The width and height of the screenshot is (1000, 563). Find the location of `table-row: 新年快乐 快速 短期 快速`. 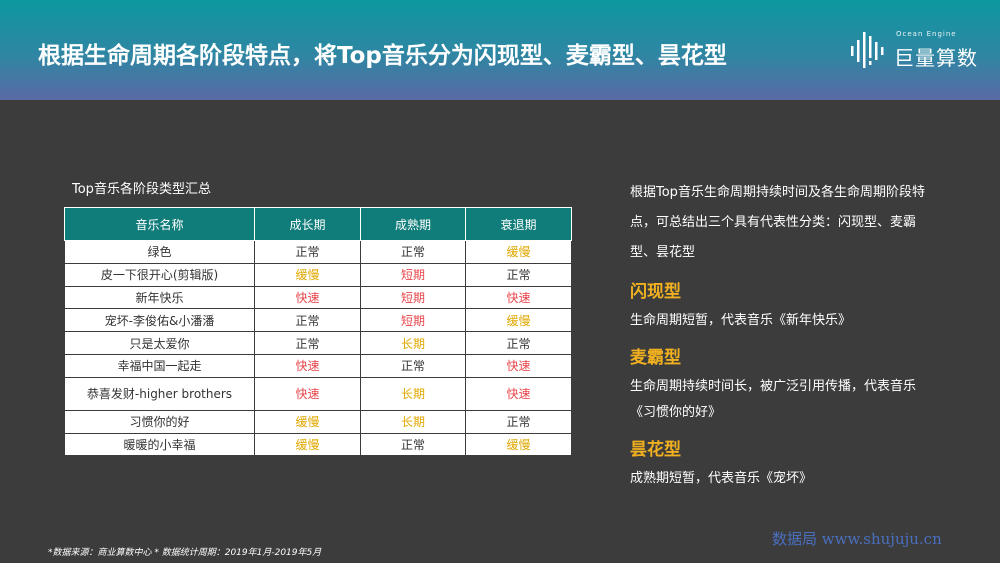

table-row: 新年快乐 快速 短期 快速 is located at coordinates (318, 297).